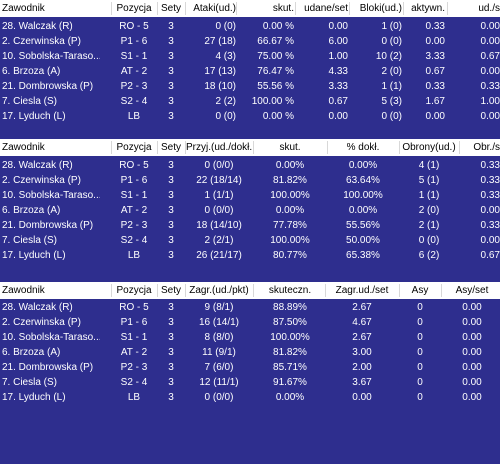  Describe the element at coordinates (489, 8) in the screenshot. I see `column-header: ud./s` at that location.